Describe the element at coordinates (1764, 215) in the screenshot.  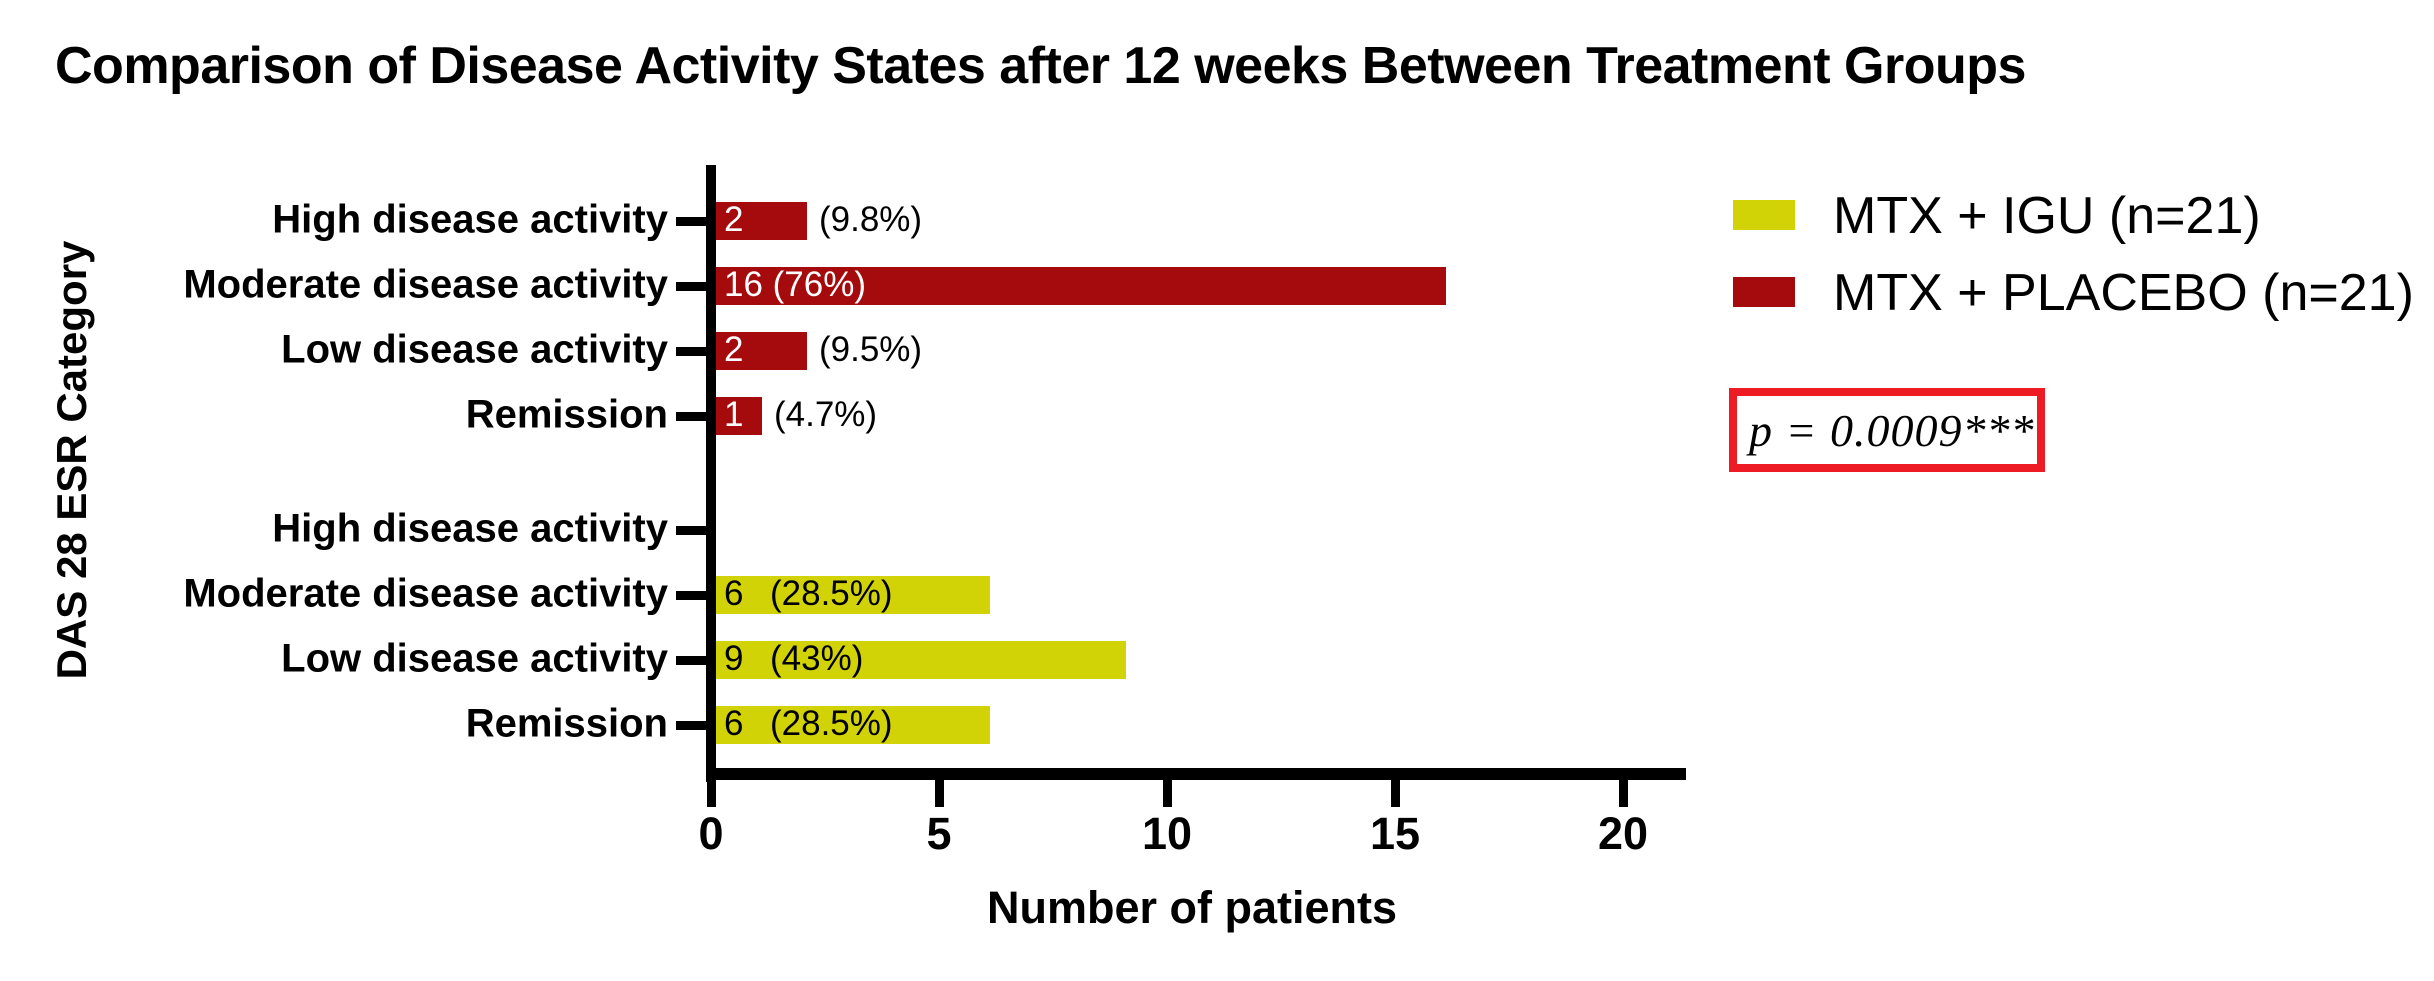
I see `legend-swatch-igu` at that location.